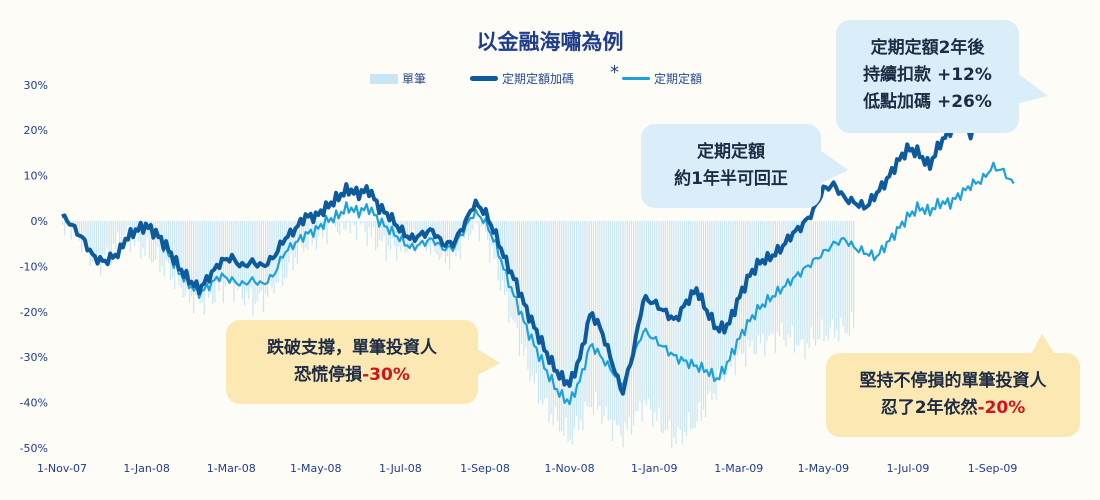 This screenshot has height=500, width=1100. I want to click on callout-lump-panic: 跌破支撐，單筆投資人 恐慌停損-30%, so click(352, 362).